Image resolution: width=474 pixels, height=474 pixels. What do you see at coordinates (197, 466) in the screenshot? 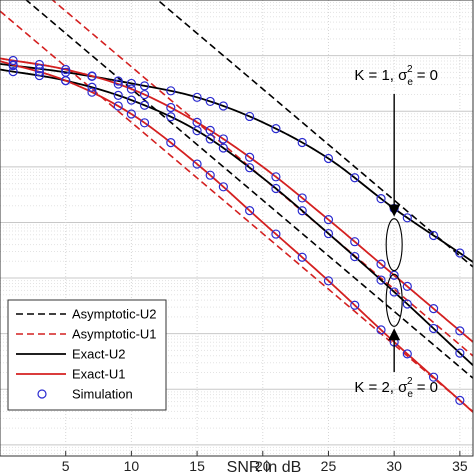
I see `x-tick-label: 15` at bounding box center [197, 466].